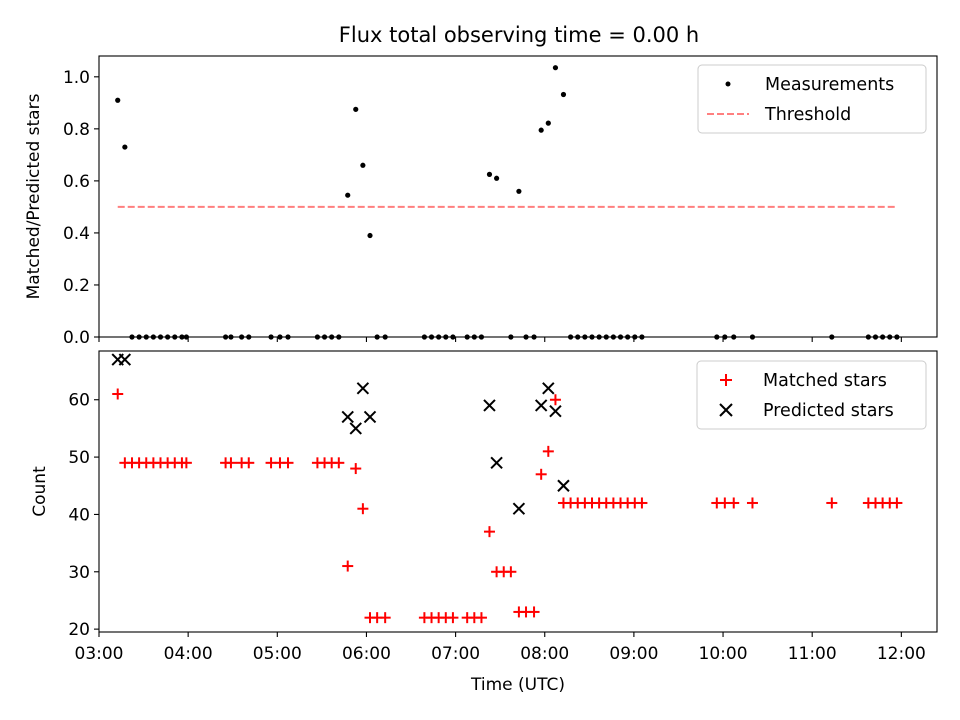  What do you see at coordinates (76, 130) in the screenshot?
I see `top-y-tick-label: 0.8` at bounding box center [76, 130].